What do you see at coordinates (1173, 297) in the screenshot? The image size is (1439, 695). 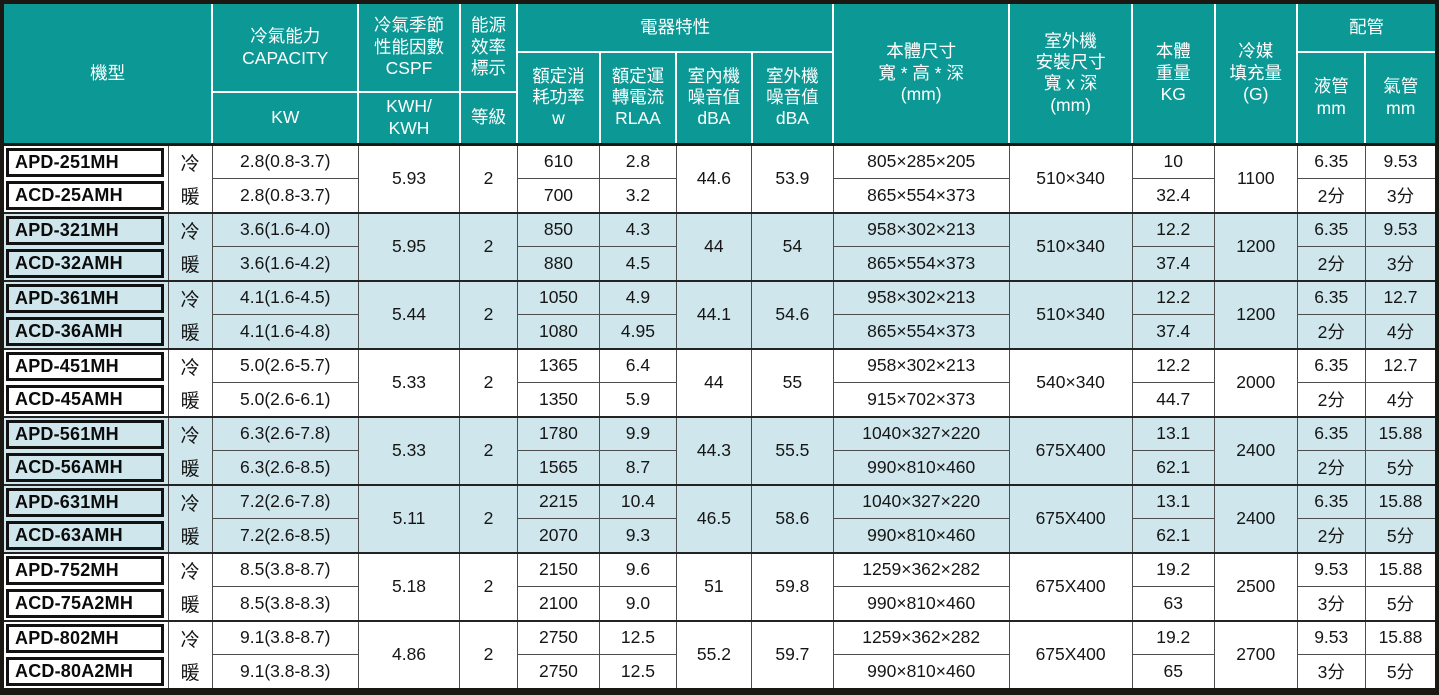 I see `weight-cell: 12.2` at bounding box center [1173, 297].